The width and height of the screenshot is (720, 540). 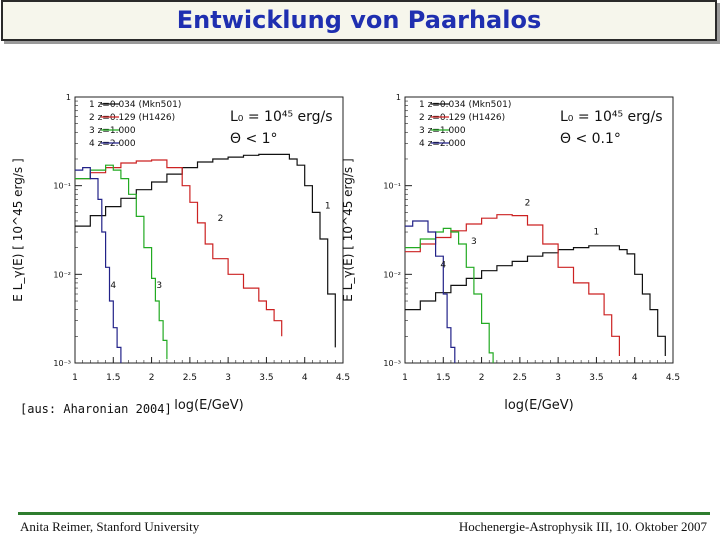 I want to click on chart1-x-axis-label: log(E/GeV), so click(x=209, y=405).